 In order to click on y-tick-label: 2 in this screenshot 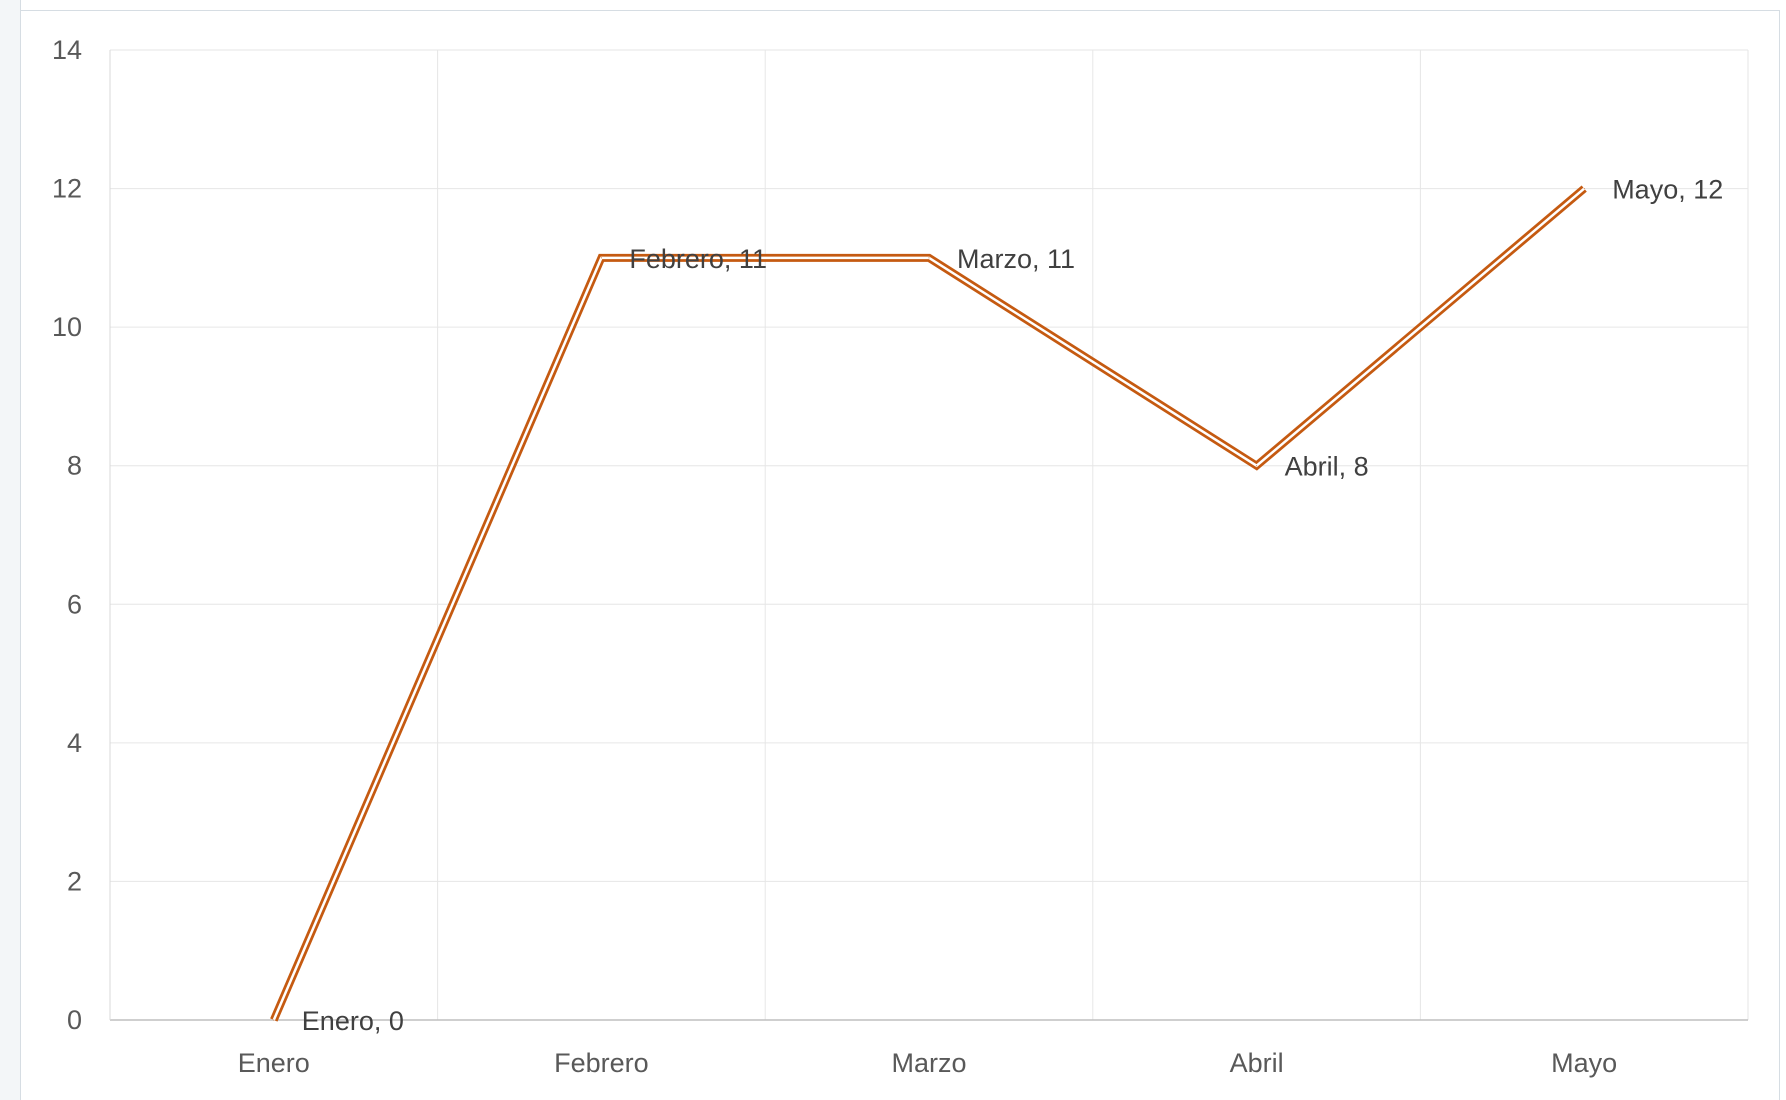, I will do `click(74, 881)`.